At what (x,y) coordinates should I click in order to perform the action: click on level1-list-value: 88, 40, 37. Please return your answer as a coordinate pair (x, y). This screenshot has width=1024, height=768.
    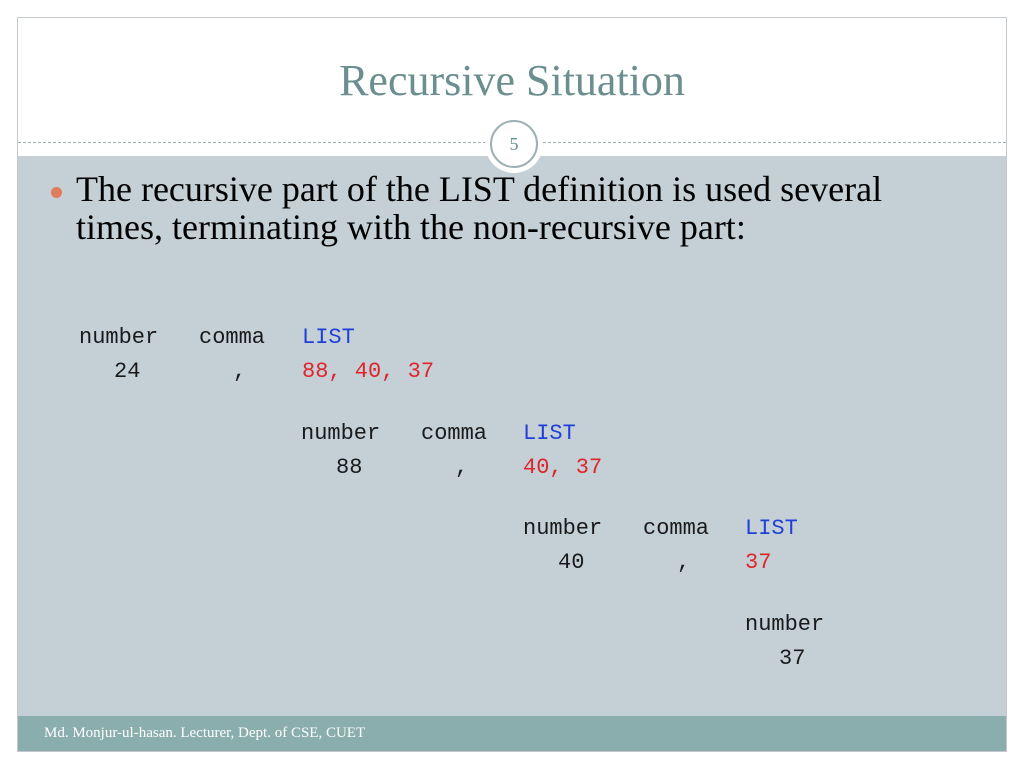
    Looking at the image, I should click on (368, 371).